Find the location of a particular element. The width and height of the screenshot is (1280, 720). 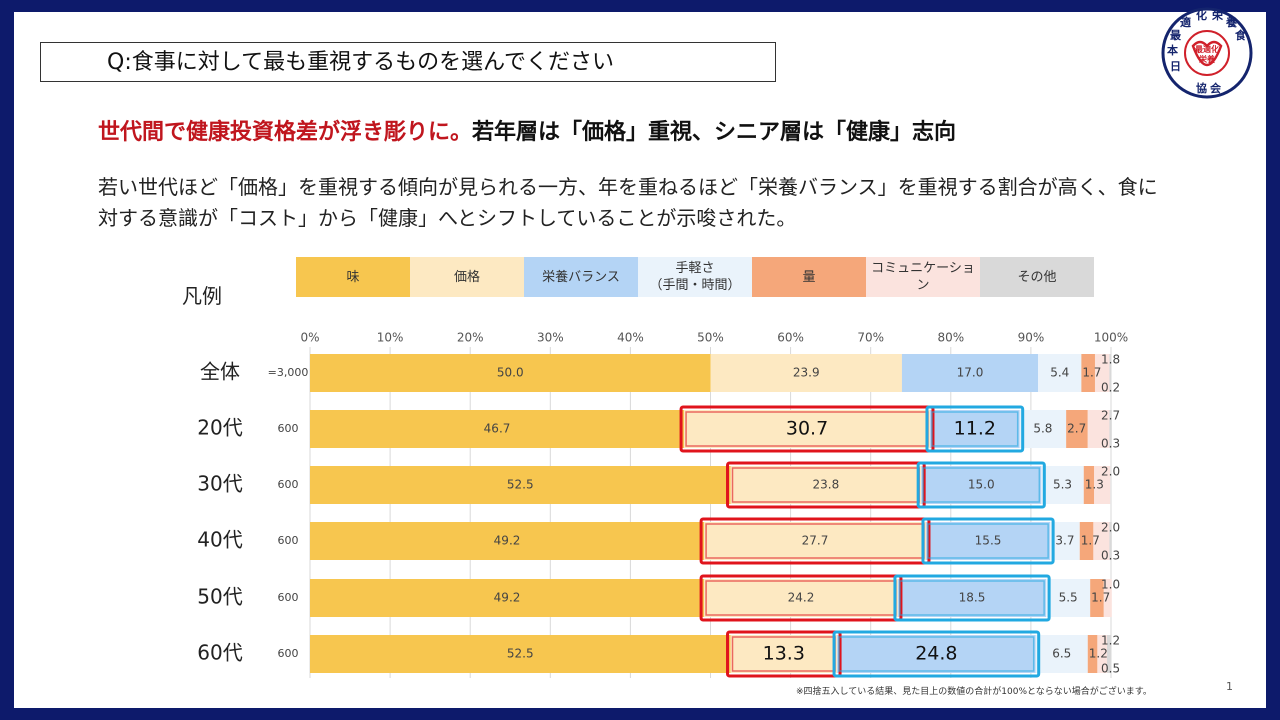

x-tick-label: 100% is located at coordinates (1111, 338).